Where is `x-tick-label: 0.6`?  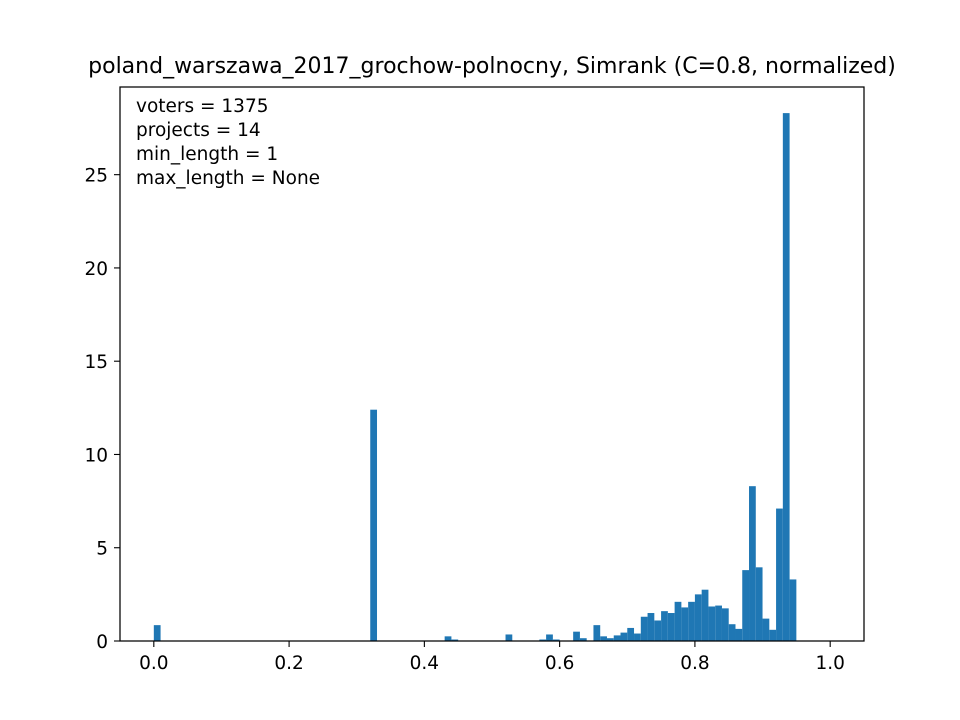 x-tick-label: 0.6 is located at coordinates (559, 663).